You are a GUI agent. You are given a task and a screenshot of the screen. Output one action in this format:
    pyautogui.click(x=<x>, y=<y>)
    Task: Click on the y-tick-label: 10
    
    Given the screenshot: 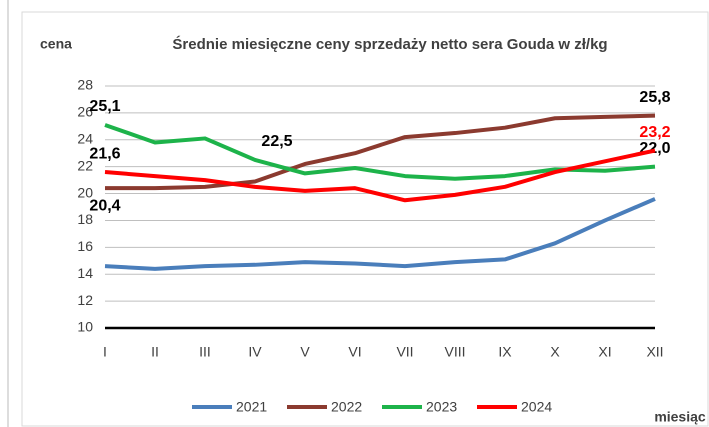 What is the action you would take?
    pyautogui.click(x=85, y=327)
    